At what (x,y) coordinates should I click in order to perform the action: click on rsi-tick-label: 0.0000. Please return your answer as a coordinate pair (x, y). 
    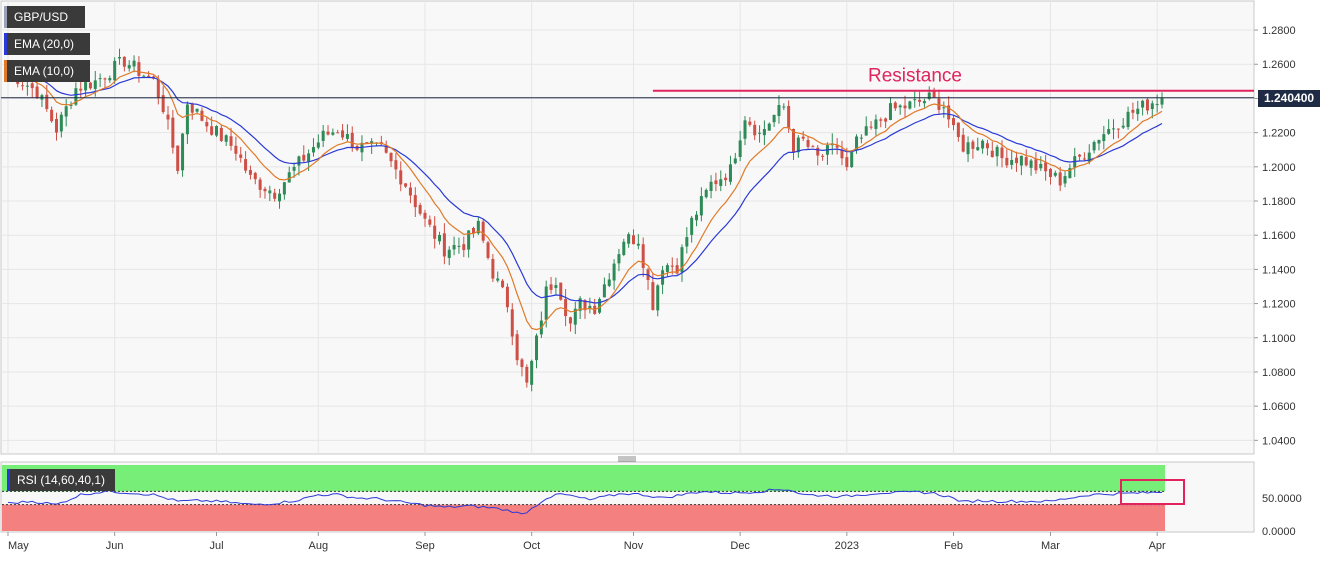
    Looking at the image, I should click on (1279, 532).